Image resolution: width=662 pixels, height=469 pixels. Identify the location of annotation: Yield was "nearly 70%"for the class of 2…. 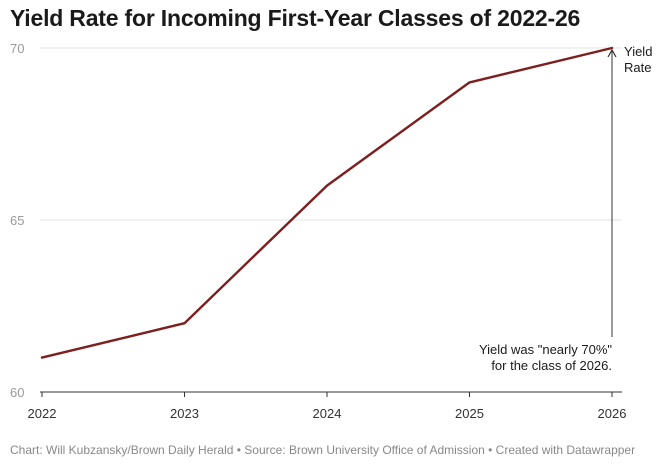
(545, 357).